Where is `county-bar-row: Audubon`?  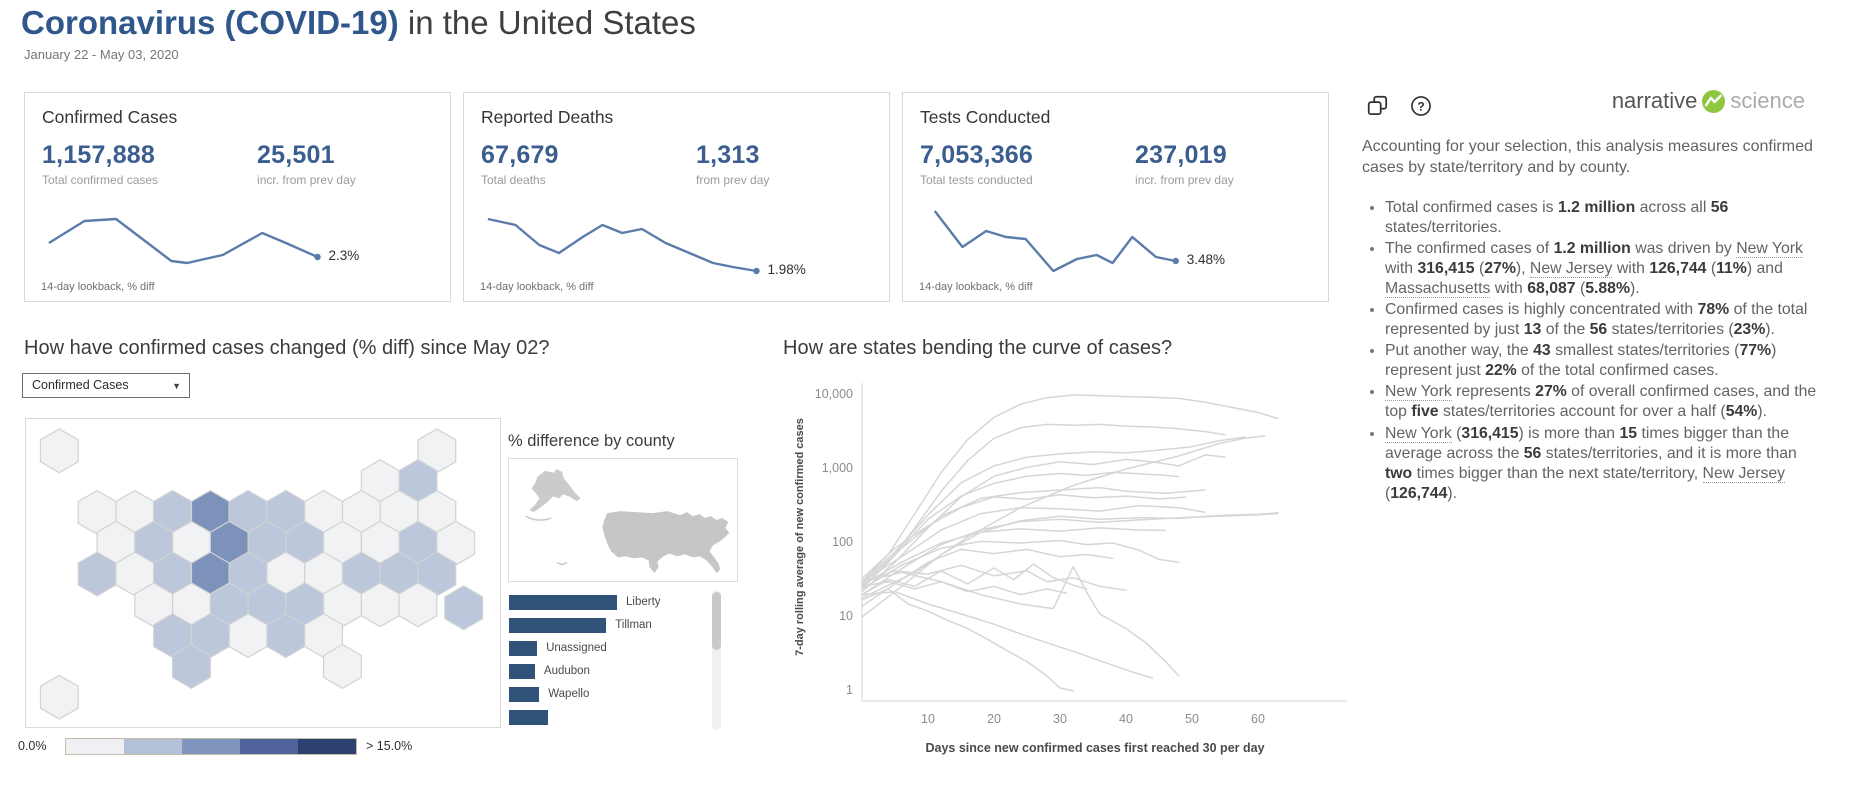 county-bar-row: Audubon is located at coordinates (607, 671).